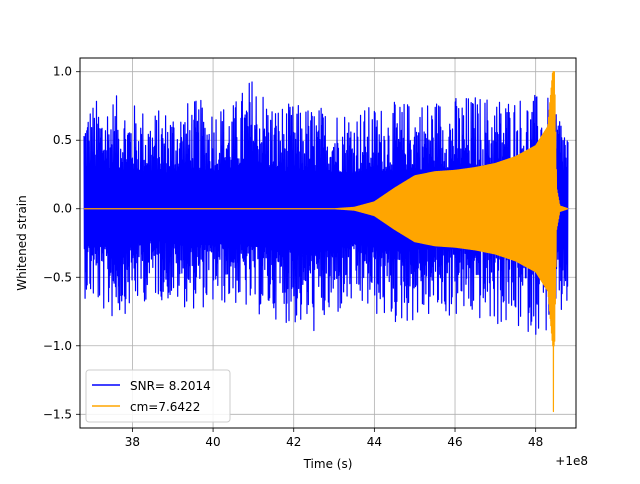 The height and width of the screenshot is (484, 640). I want to click on legend-label-cm: cm=7.6422, so click(165, 407).